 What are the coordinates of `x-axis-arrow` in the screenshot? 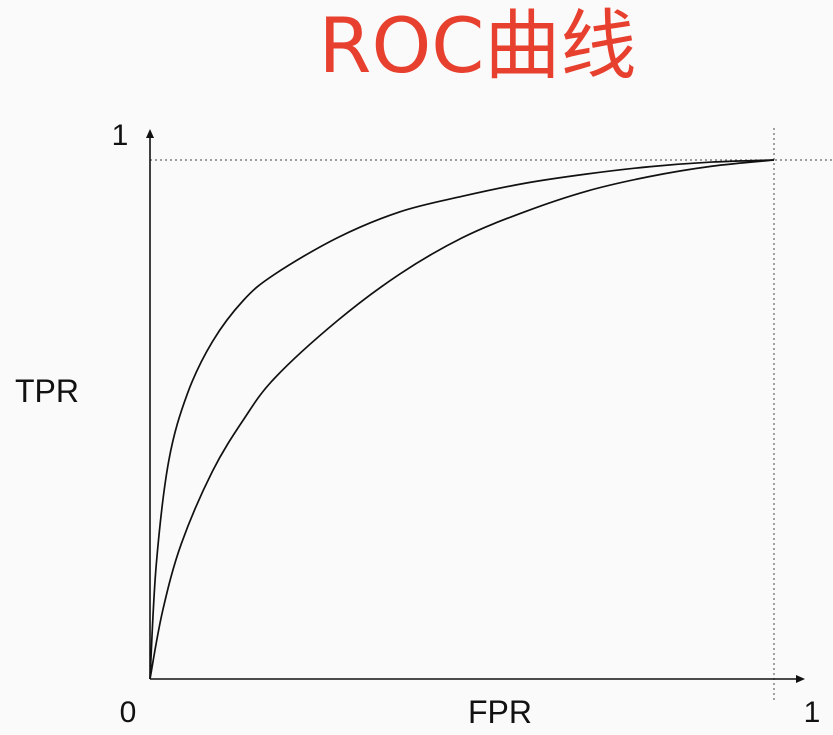 It's located at (800, 679).